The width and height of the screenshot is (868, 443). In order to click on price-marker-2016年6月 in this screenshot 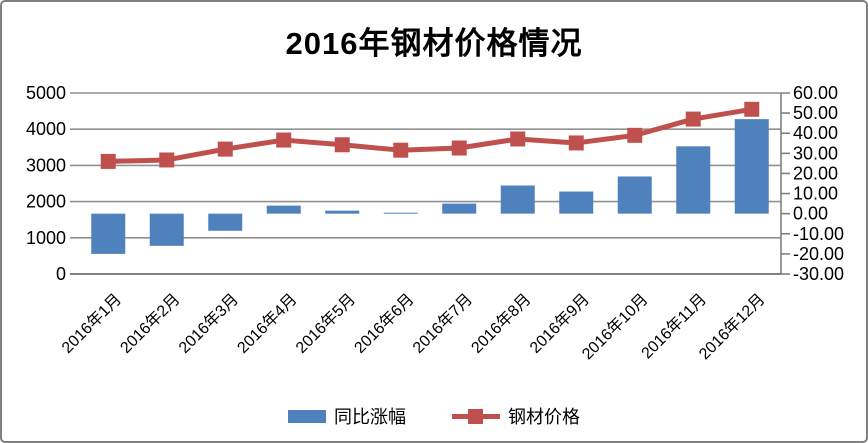, I will do `click(401, 150)`.